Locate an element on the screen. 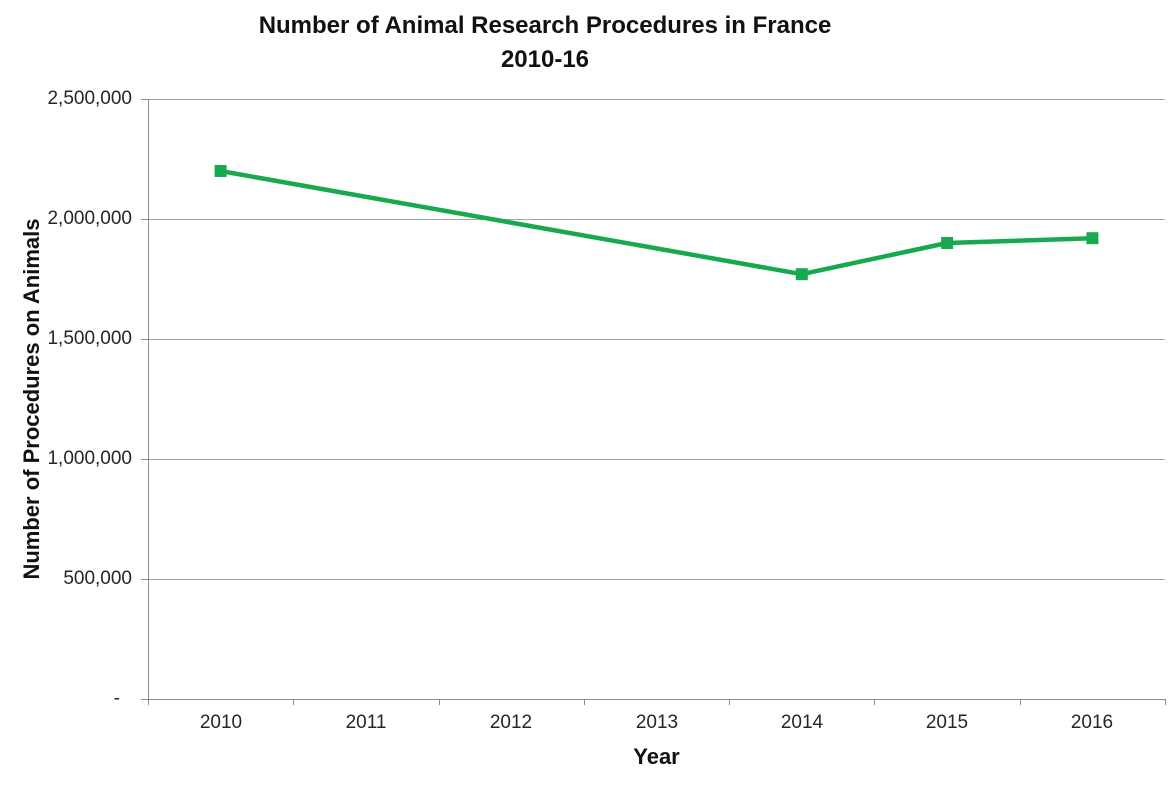 The width and height of the screenshot is (1176, 787). y-tick-label: 1,000,000 is located at coordinates (89, 458).